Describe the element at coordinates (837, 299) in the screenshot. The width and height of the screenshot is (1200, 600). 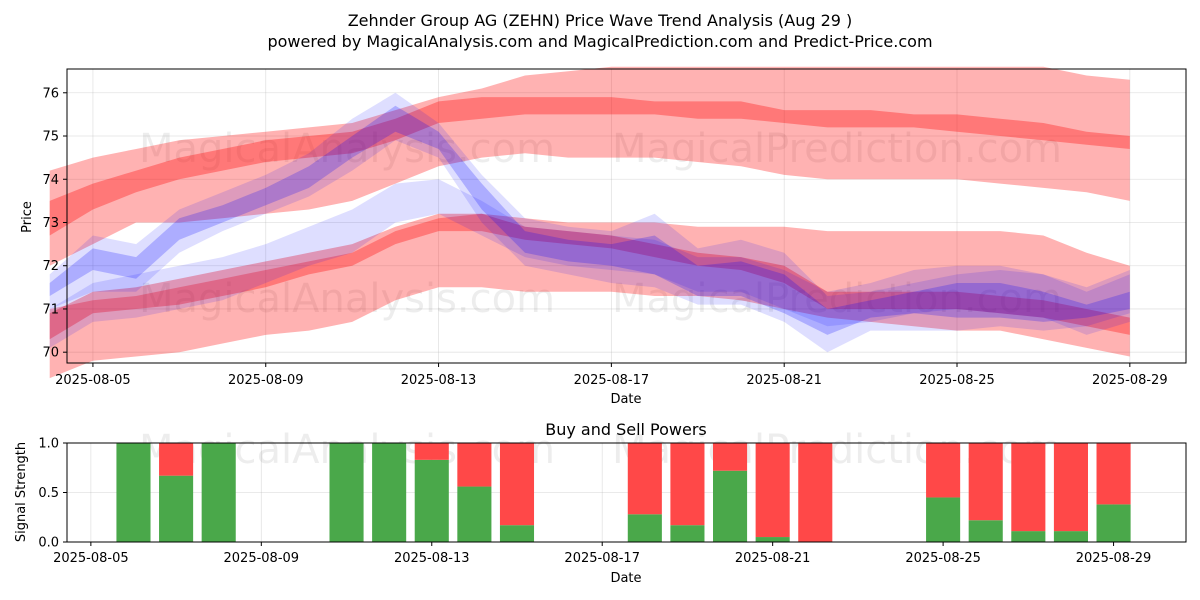
I see `watermark-prediction-mid: MagicalPrediction.com` at that location.